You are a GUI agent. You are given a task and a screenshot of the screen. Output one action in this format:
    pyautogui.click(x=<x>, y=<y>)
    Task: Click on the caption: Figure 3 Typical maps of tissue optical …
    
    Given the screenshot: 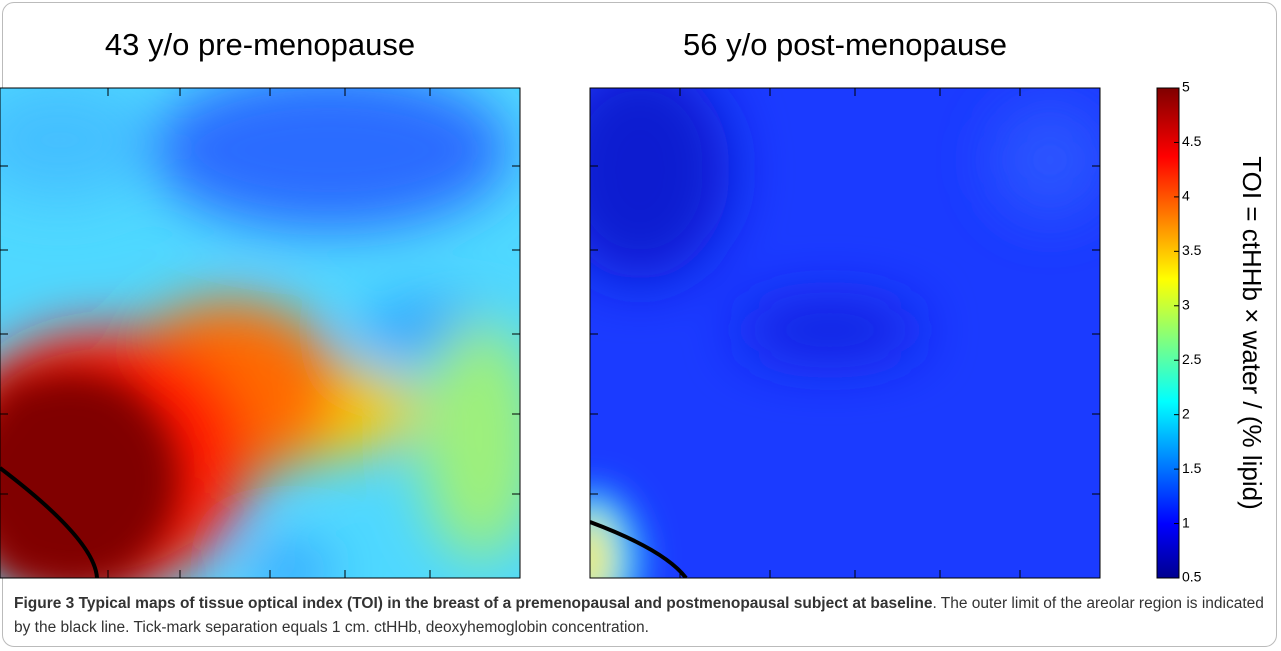 What is the action you would take?
    pyautogui.click(x=640, y=616)
    